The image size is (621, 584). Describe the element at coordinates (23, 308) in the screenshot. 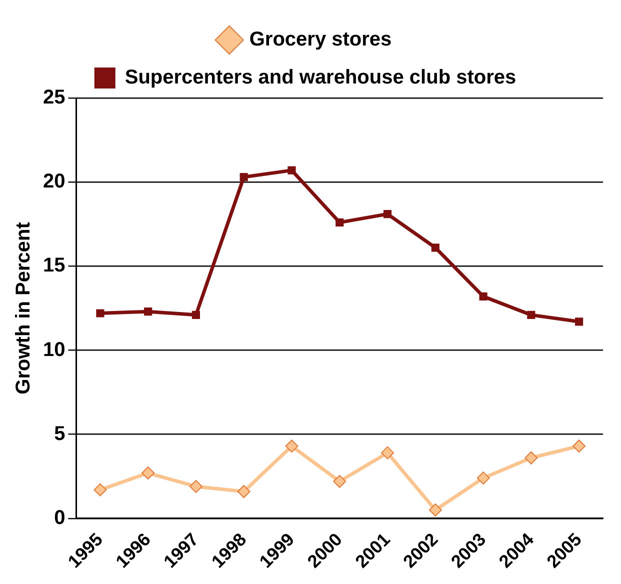

I see `y-axis-title: Growth in Percent` at that location.